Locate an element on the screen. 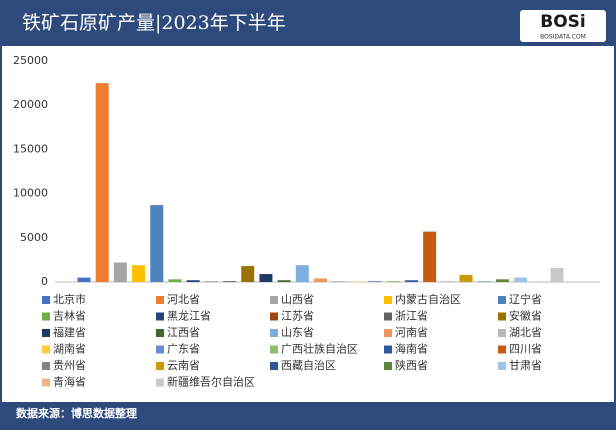  legend-label: 辽宁省 is located at coordinates (525, 299).